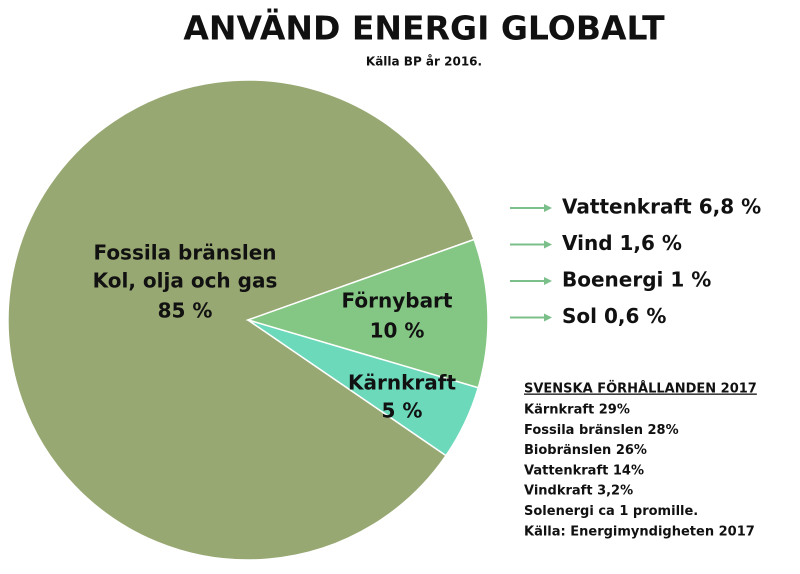 This screenshot has width=800, height=574. Describe the element at coordinates (577, 410) in the screenshot. I see `notes-line: Kärnkraft 29%` at that location.